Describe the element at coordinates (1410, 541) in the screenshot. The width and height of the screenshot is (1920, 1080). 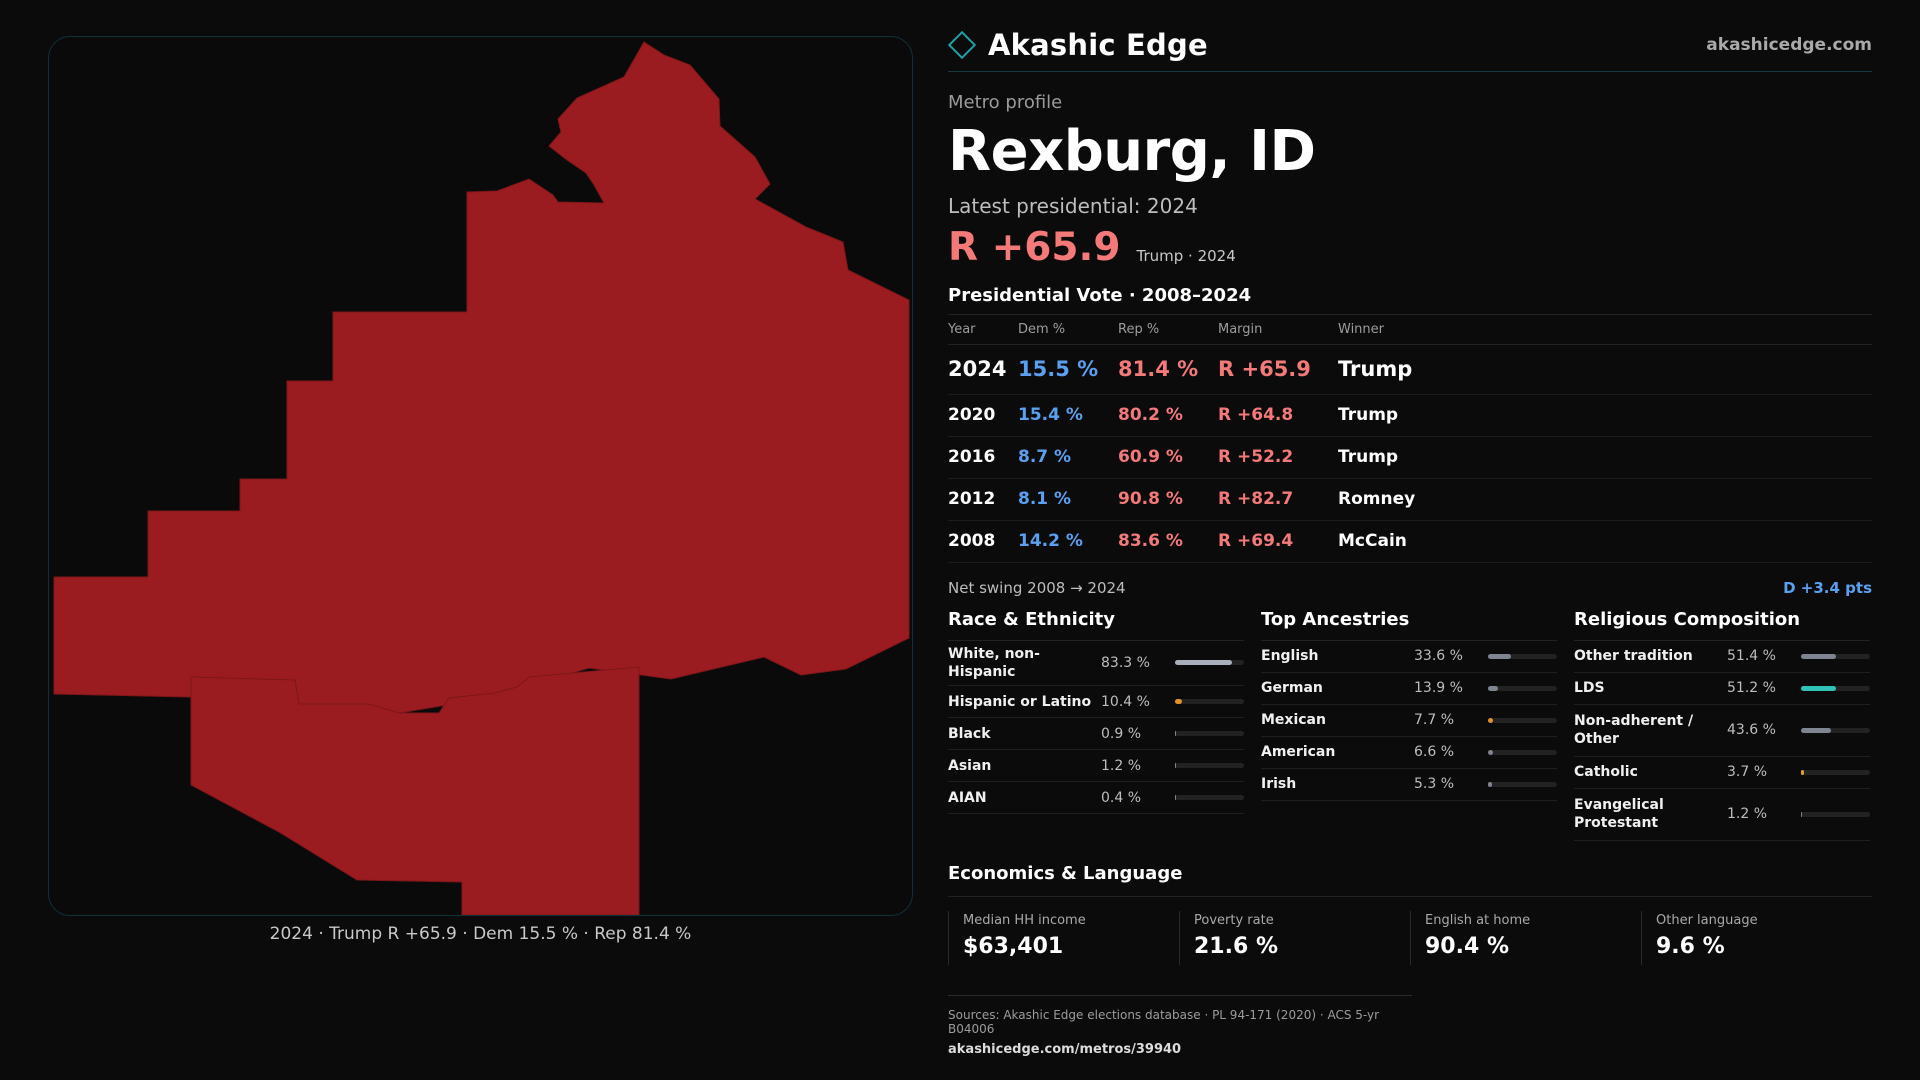
I see `table-row: 2008 14.2 % 83.6 % R +69.4 McCain` at that location.